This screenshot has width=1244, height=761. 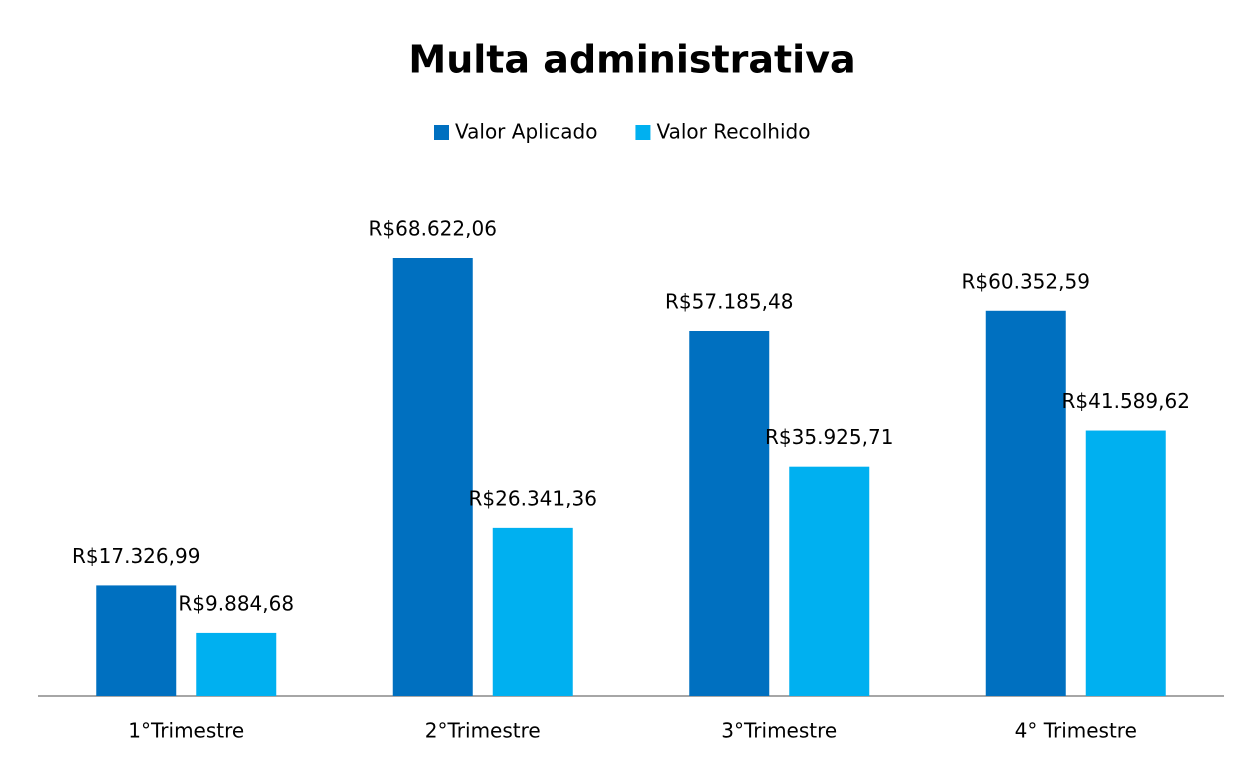 What do you see at coordinates (631, 60) in the screenshot?
I see `chart-title: Multa administrativa` at bounding box center [631, 60].